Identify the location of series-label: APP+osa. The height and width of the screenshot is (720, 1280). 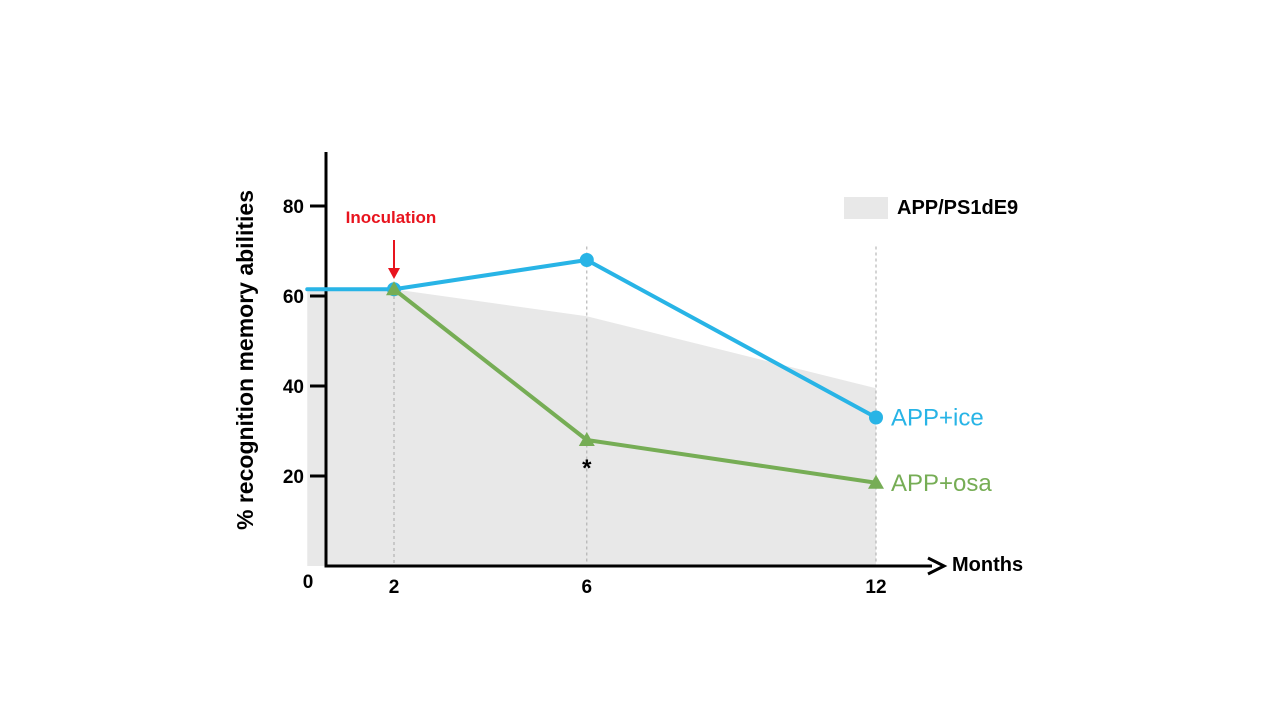
(941, 483).